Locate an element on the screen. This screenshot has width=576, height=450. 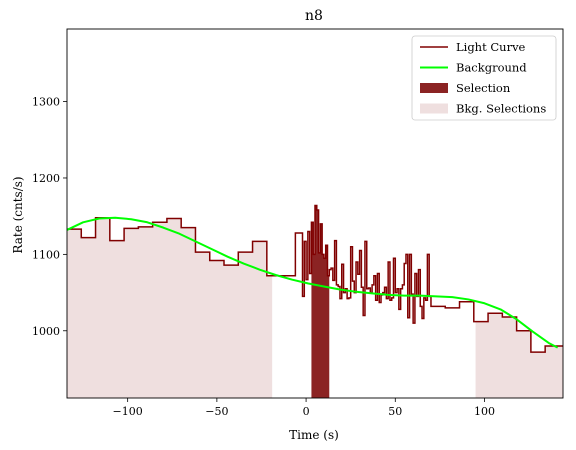
x-axis-ticks: −100 −50 0 50 100 is located at coordinates (304, 408).